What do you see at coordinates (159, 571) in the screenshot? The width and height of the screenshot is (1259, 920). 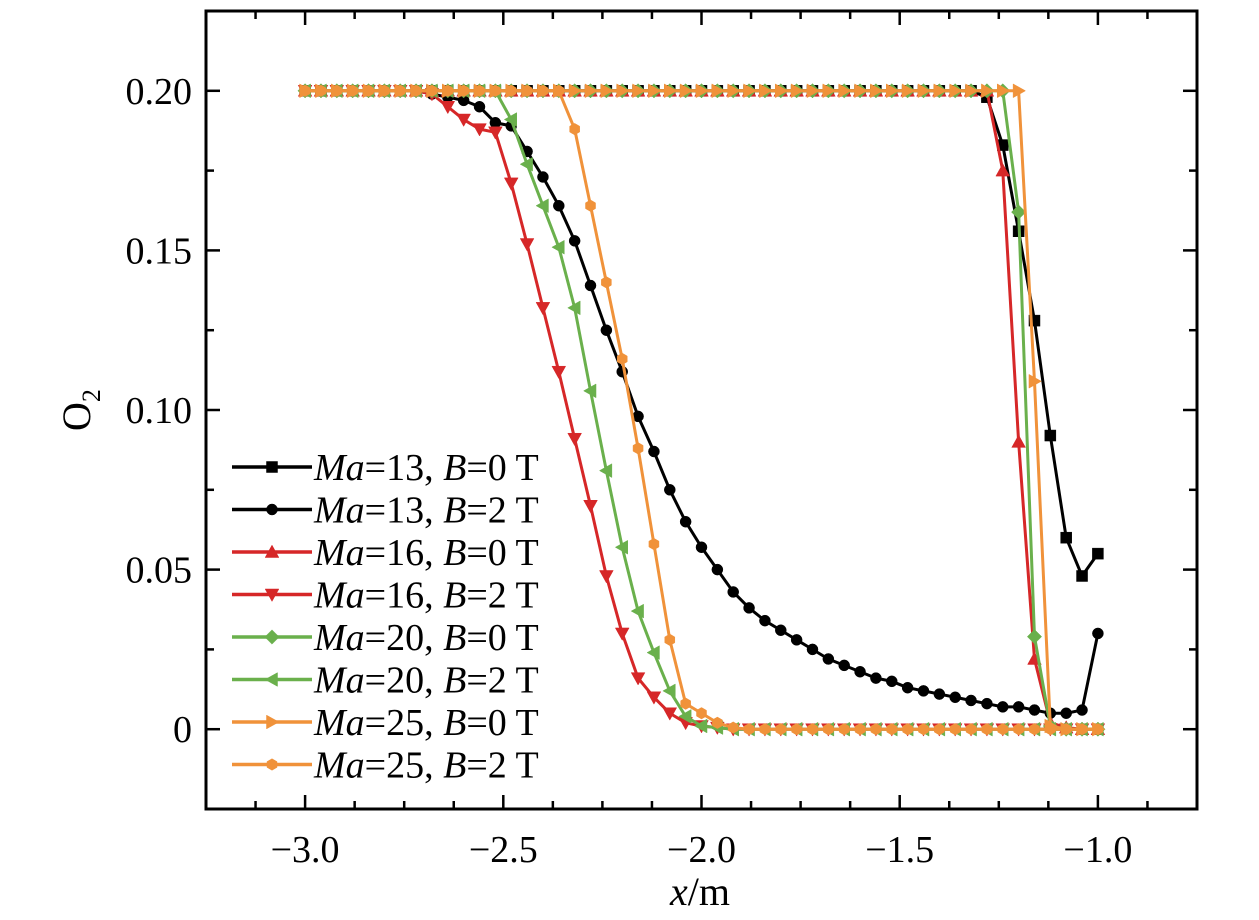 I see `y-tick-label: 0.05` at bounding box center [159, 571].